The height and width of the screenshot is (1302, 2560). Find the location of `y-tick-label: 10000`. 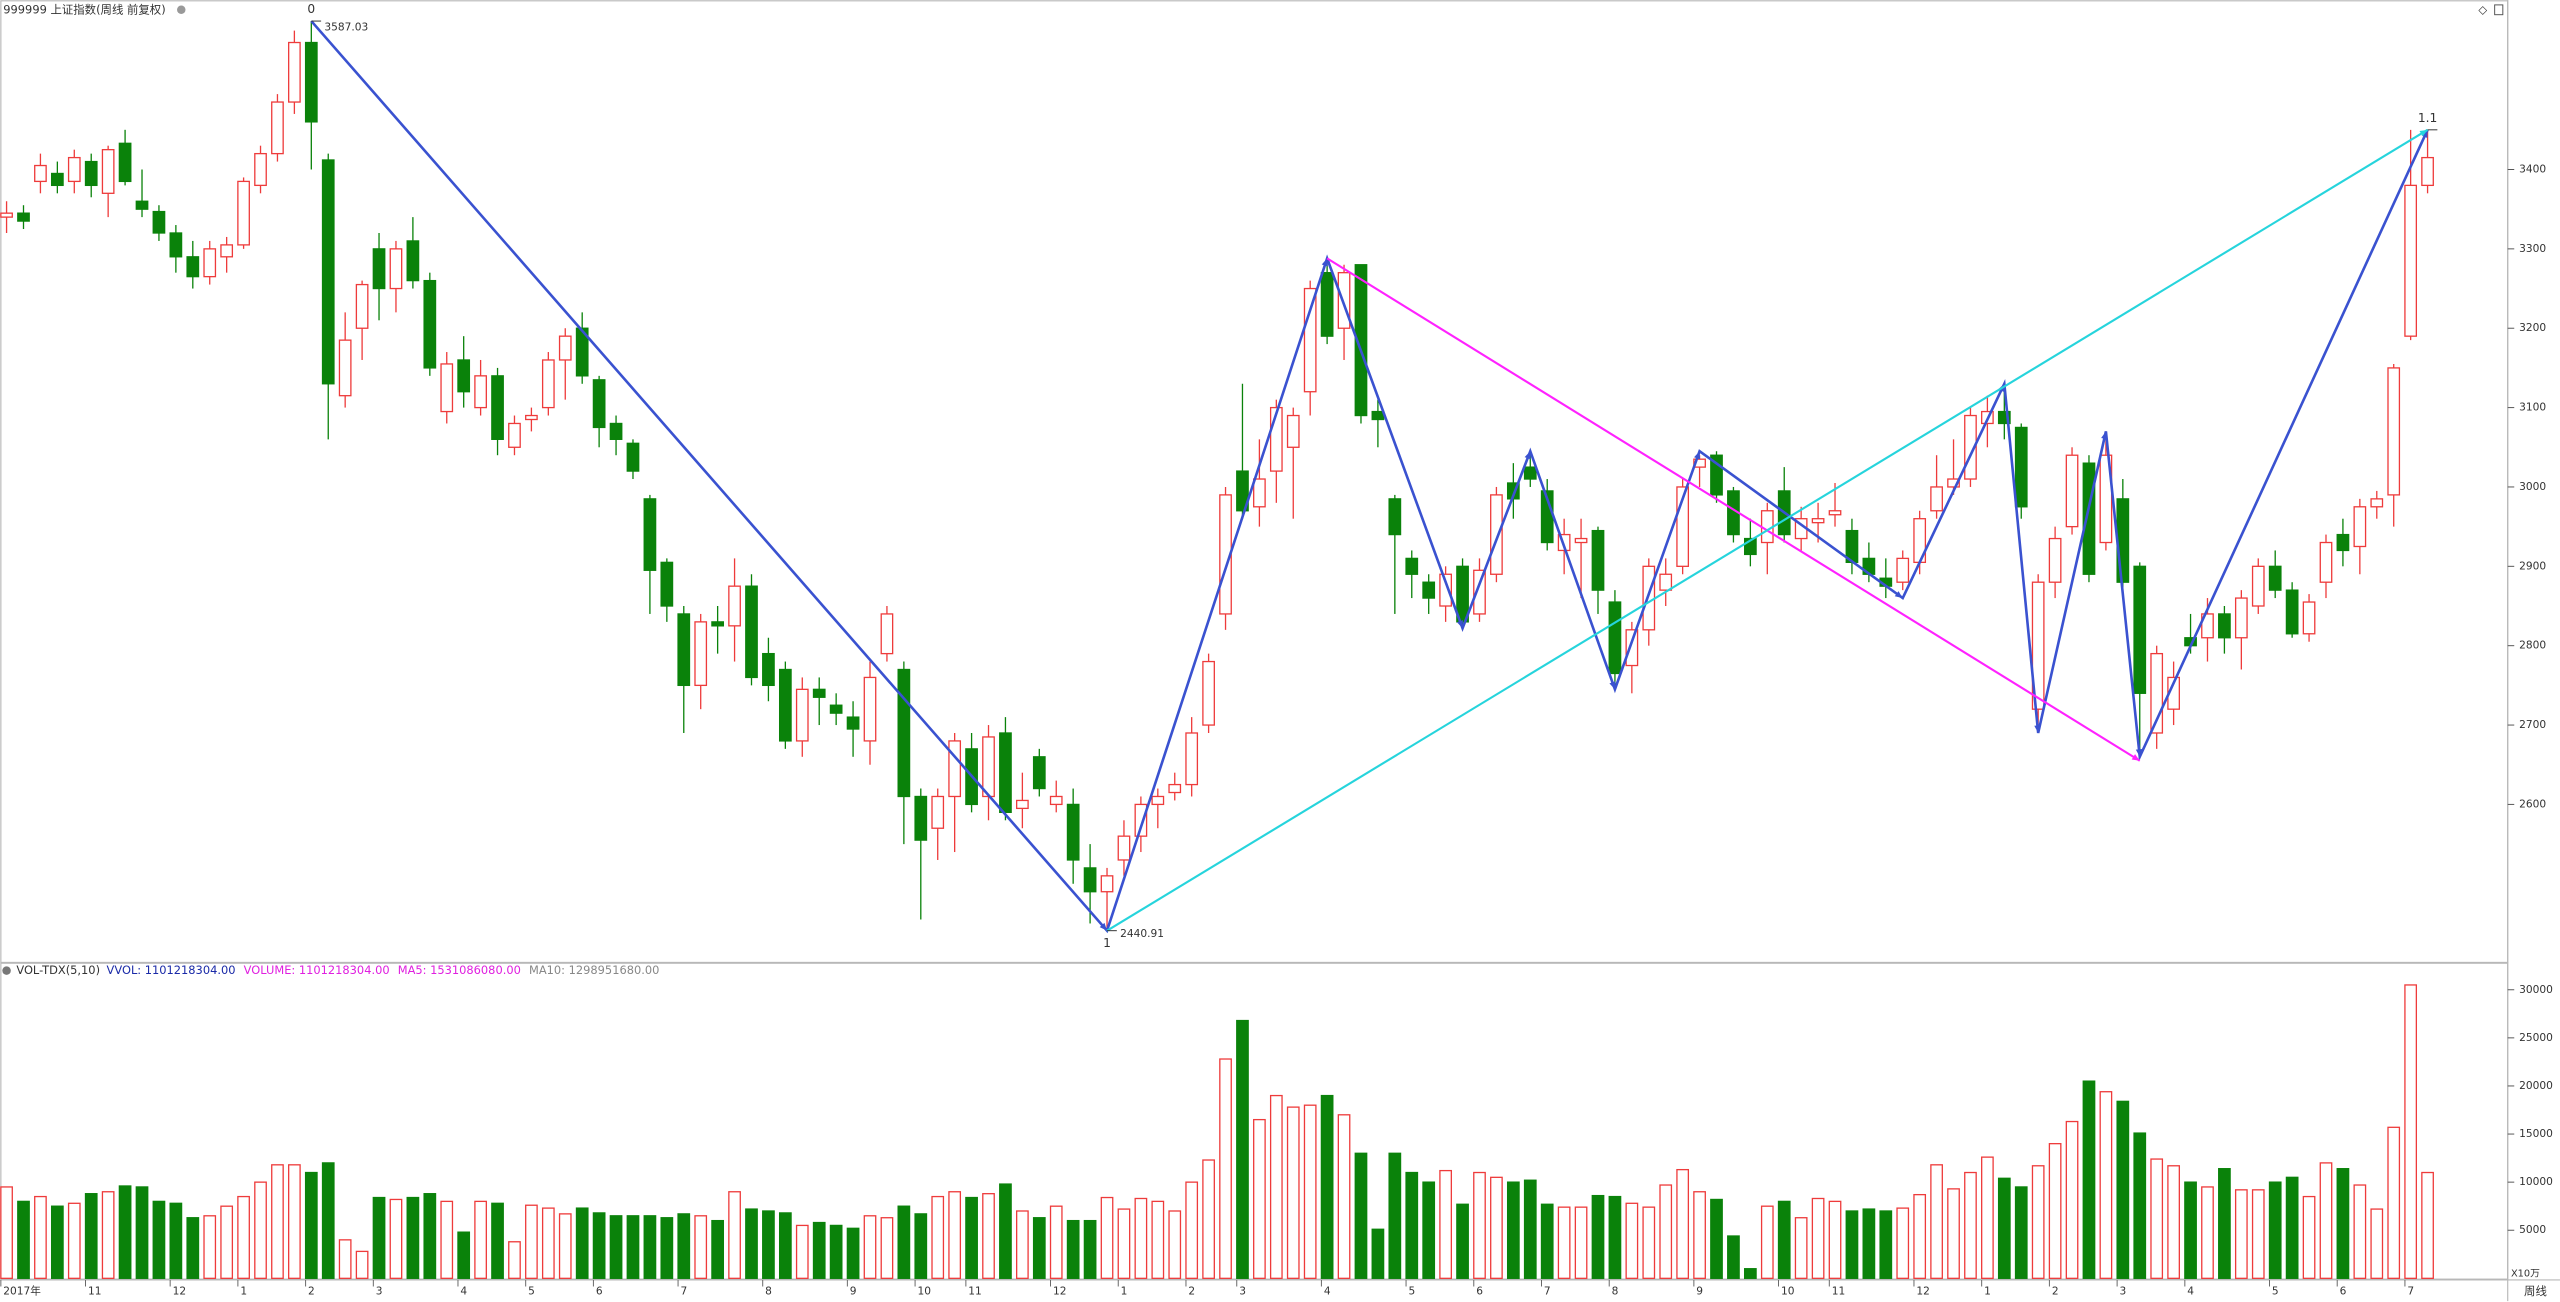

y-tick-label: 10000 is located at coordinates (2536, 1181).